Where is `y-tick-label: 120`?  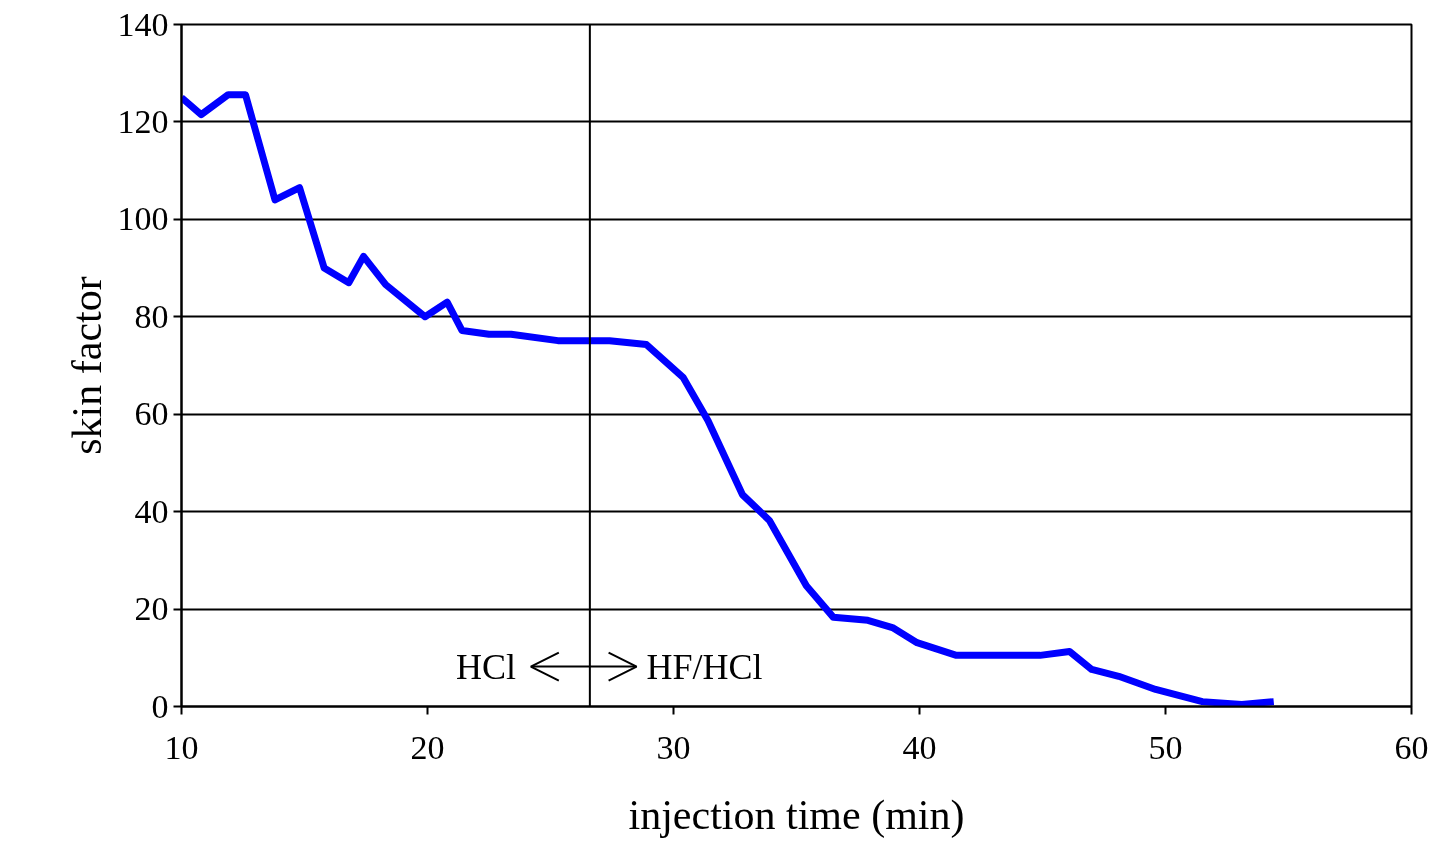 y-tick-label: 120 is located at coordinates (143, 121).